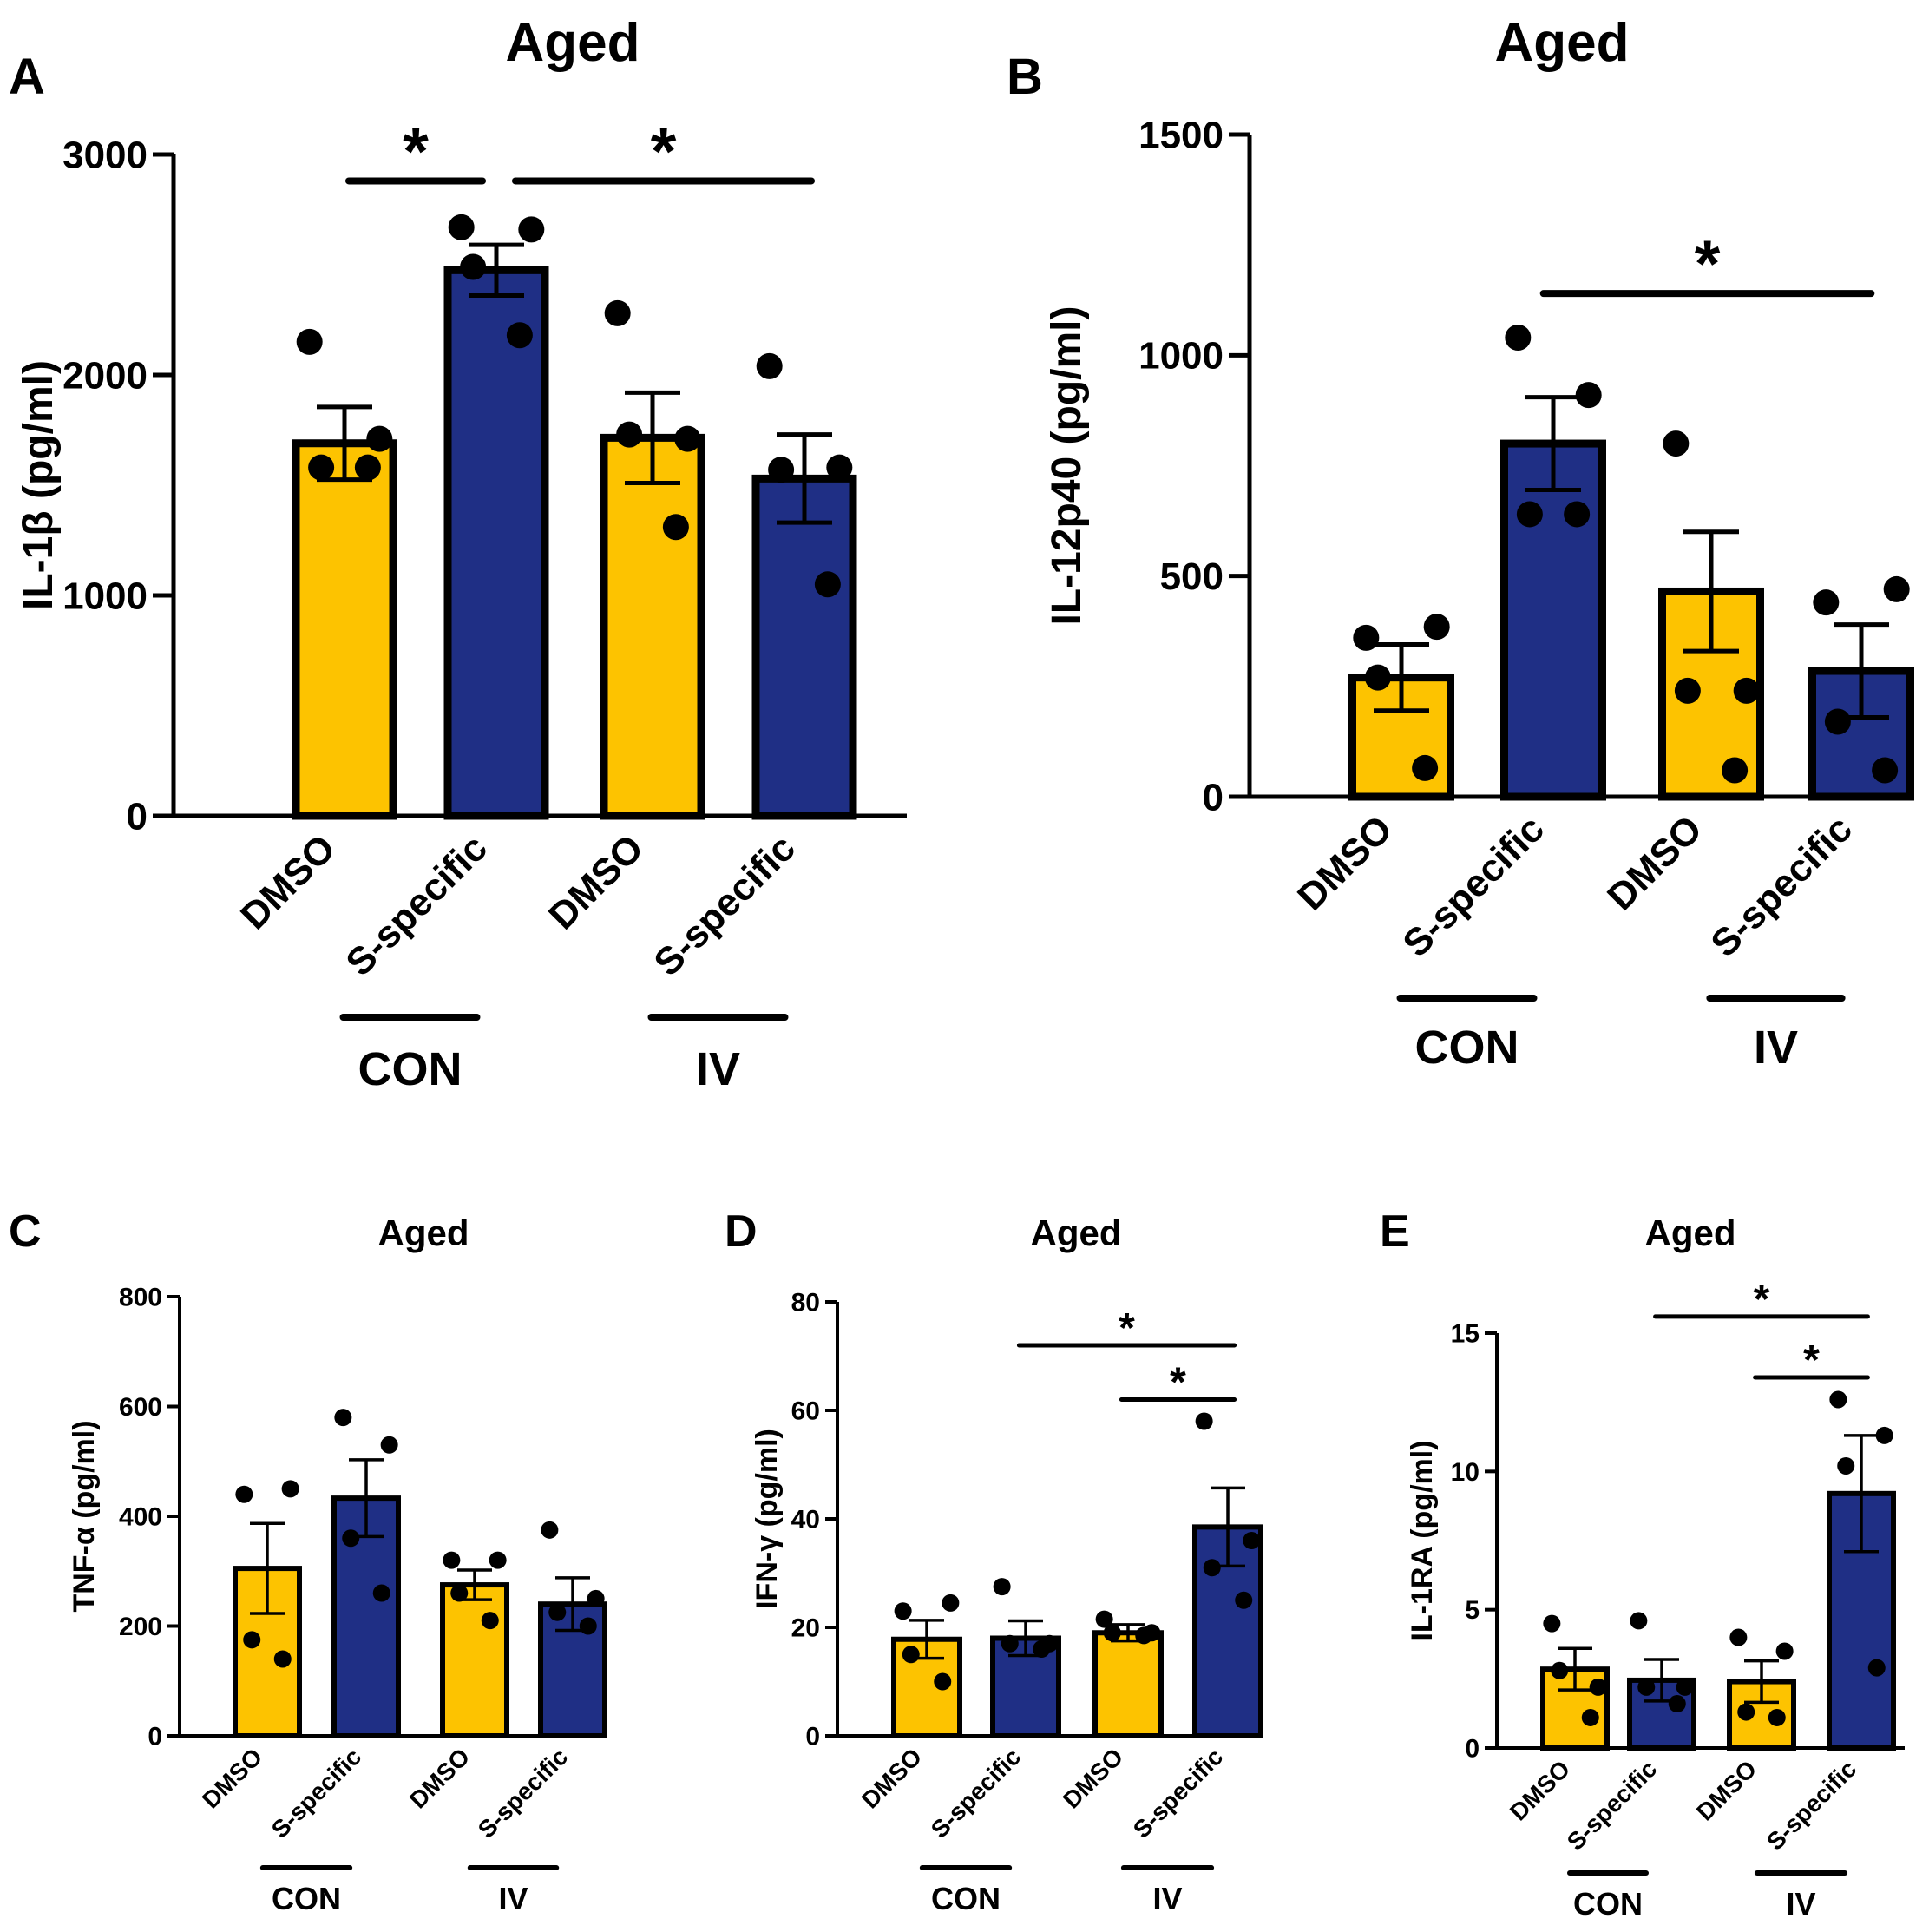 The width and height of the screenshot is (1929, 1932). Describe the element at coordinates (1465, 1472) in the screenshot. I see `y-tick-label: 10` at that location.